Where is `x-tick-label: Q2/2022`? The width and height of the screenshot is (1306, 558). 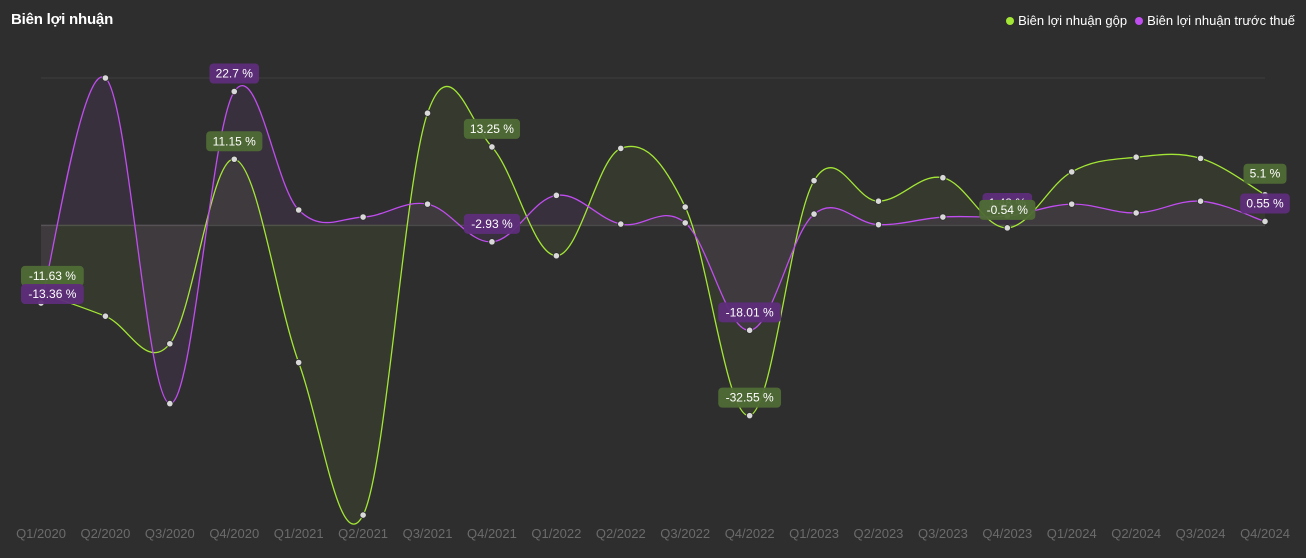 x-tick-label: Q2/2022 is located at coordinates (621, 533).